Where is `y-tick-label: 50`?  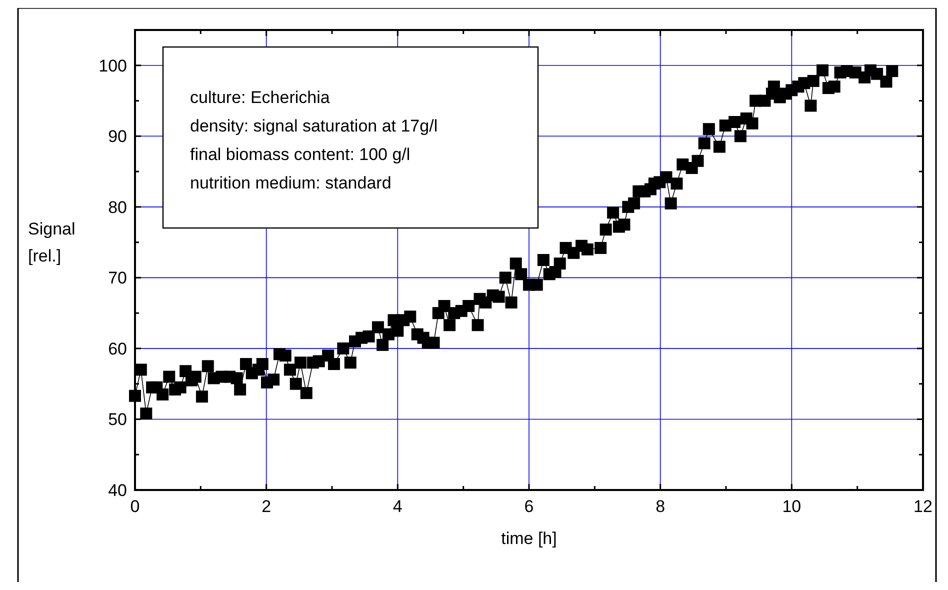 y-tick-label: 50 is located at coordinates (117, 420).